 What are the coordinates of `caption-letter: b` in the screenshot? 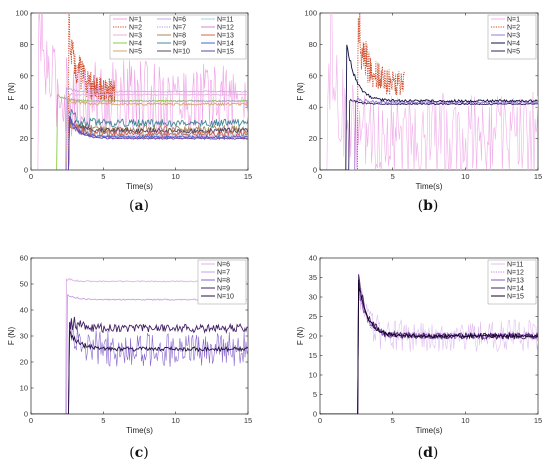 It's located at (428, 206).